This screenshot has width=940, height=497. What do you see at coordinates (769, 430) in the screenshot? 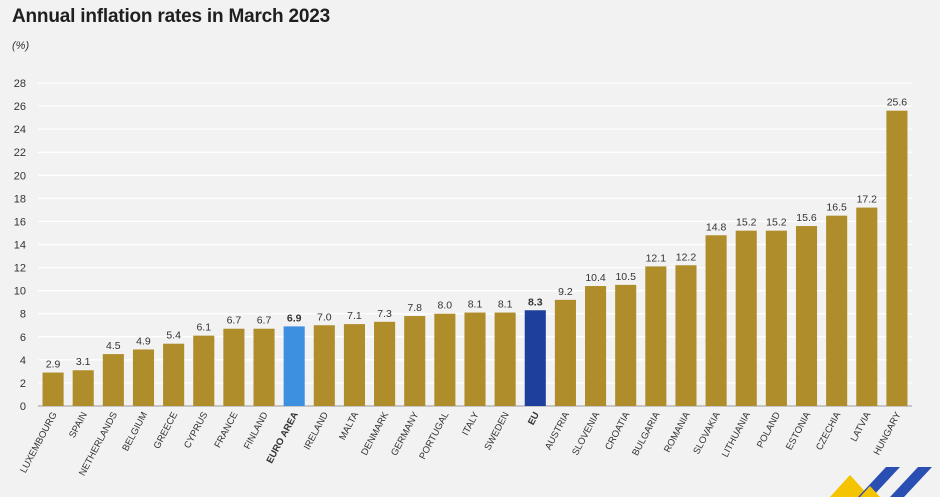
I see `x-tick-label: POLAND` at bounding box center [769, 430].